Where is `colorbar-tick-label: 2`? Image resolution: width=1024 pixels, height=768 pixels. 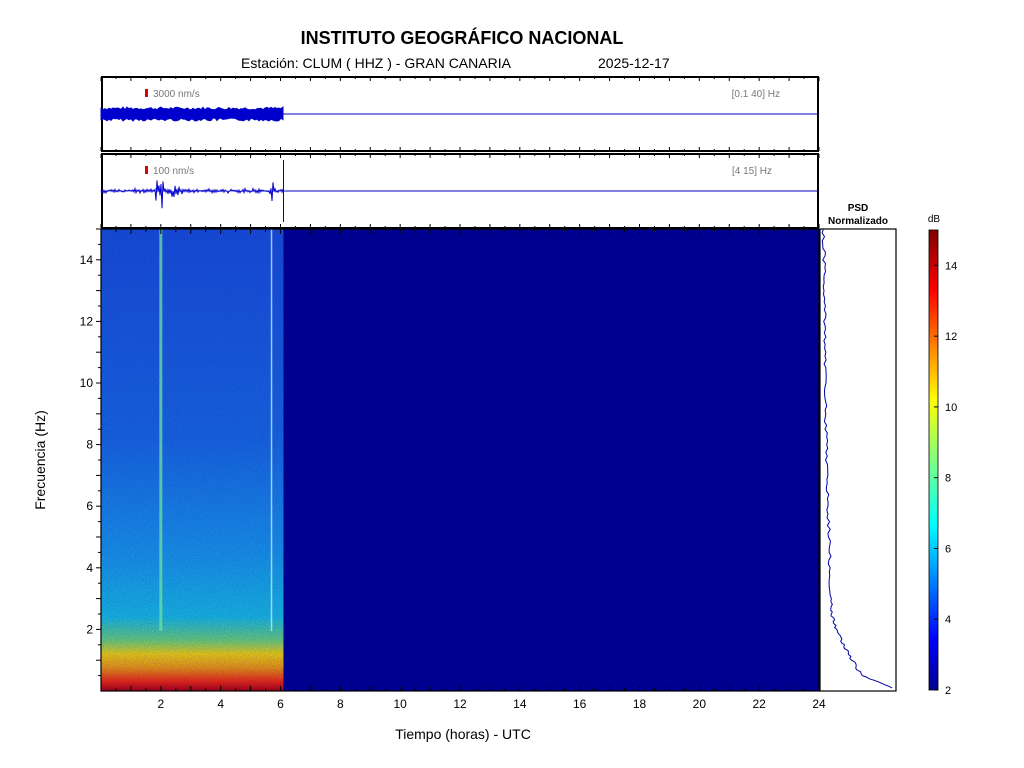
colorbar-tick-label: 2 is located at coordinates (948, 691).